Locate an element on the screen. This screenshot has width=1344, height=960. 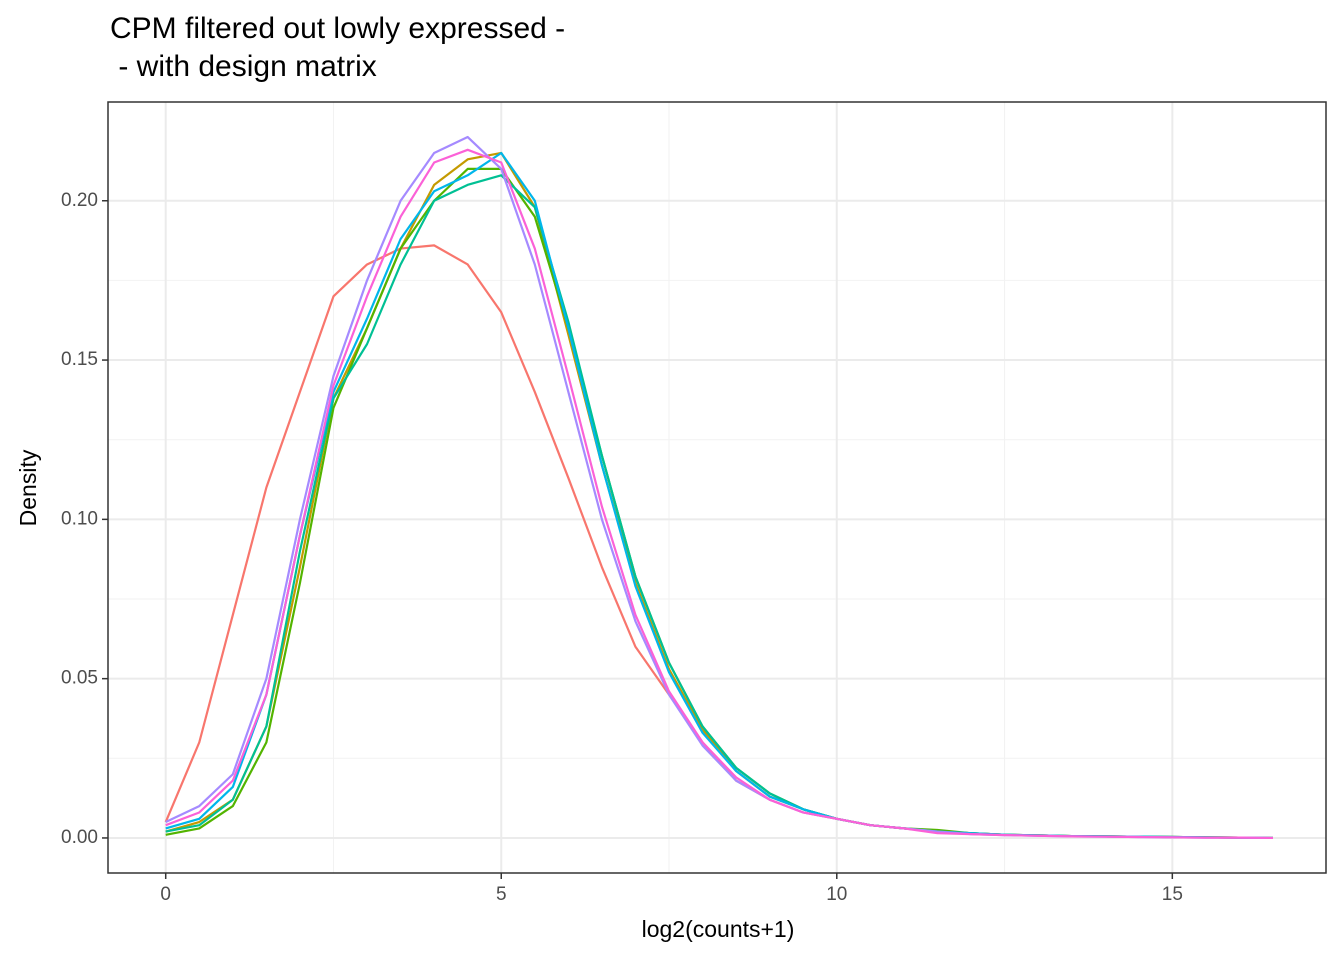
y-tick-label: 0.00 is located at coordinates (79, 837).